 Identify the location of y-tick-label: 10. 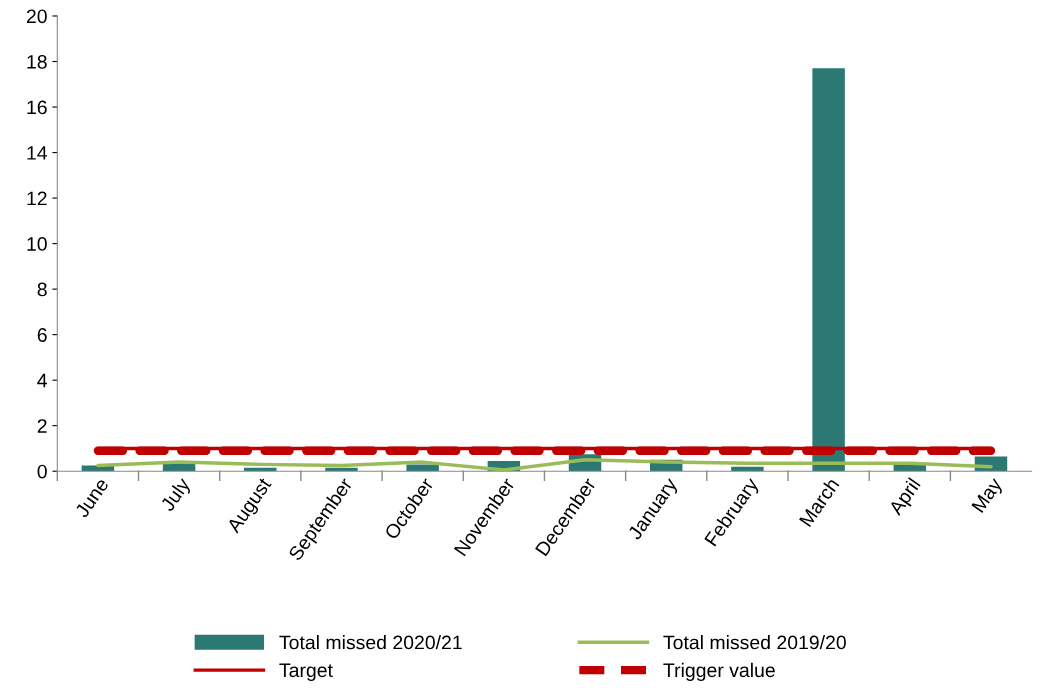
(37, 244).